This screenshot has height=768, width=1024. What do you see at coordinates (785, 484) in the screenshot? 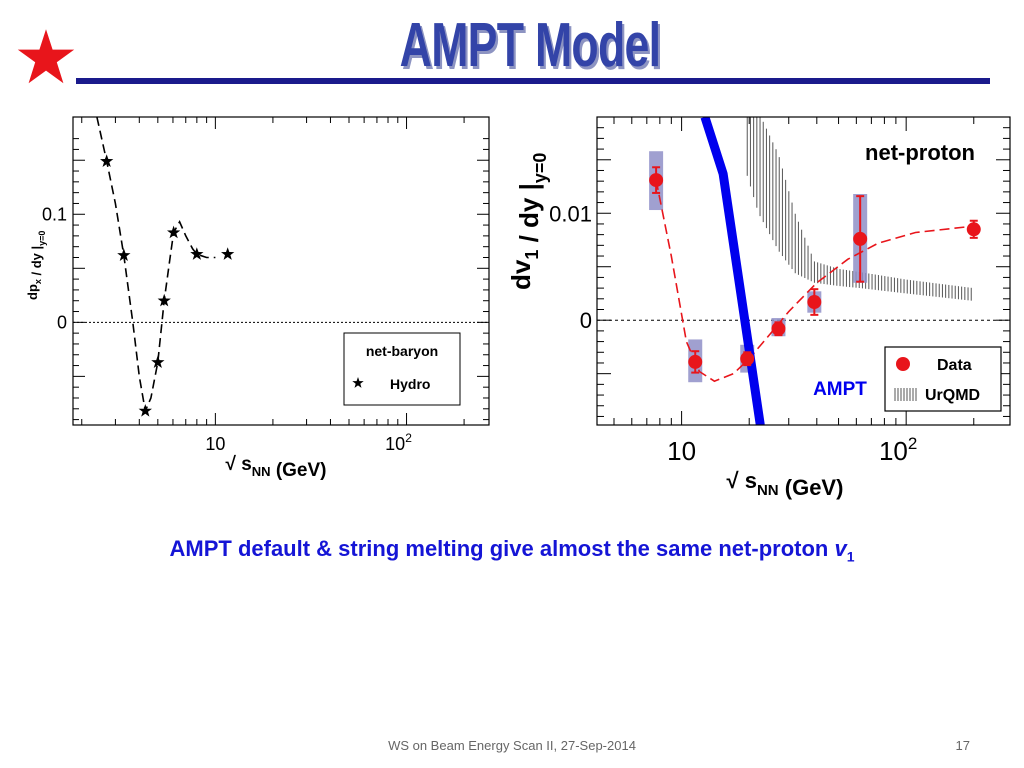
I see `right-xlabel: √ sNN (GeV)` at bounding box center [785, 484].